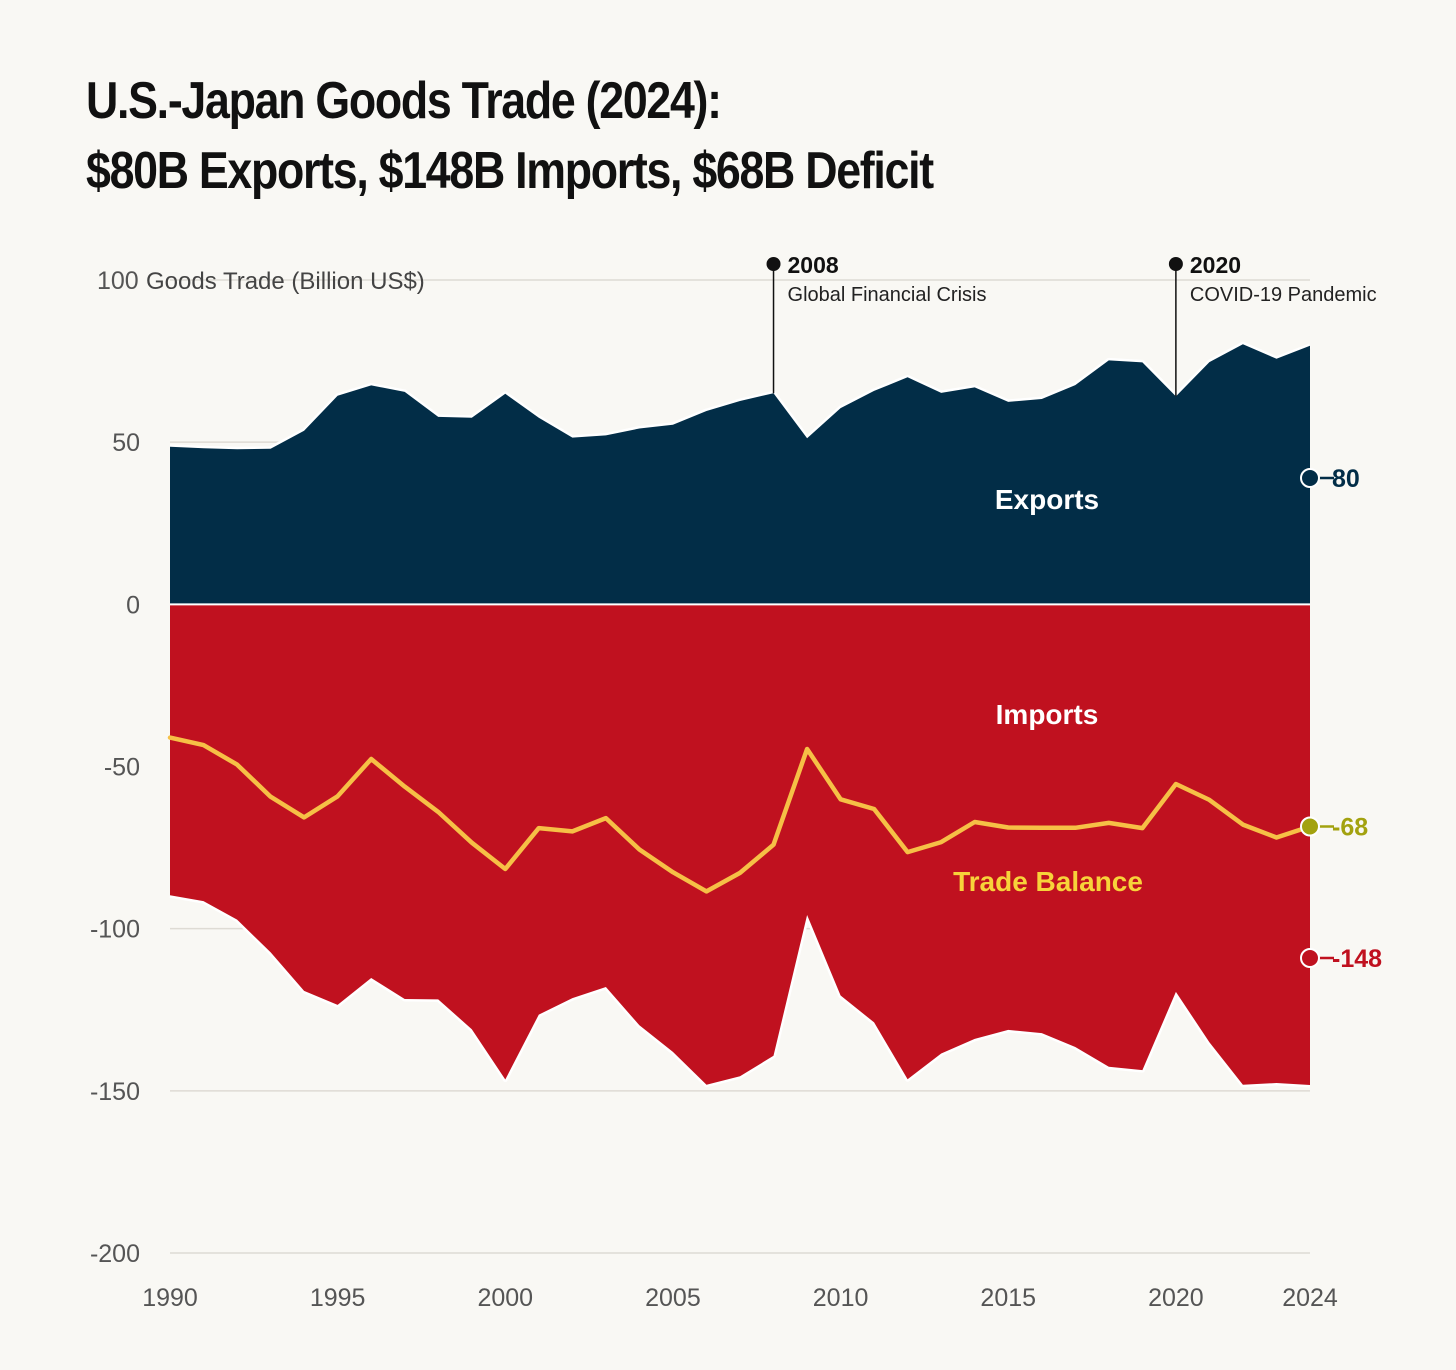 The width and height of the screenshot is (1456, 1370). What do you see at coordinates (1048, 881) in the screenshot?
I see `trade-balance-label: Trade Balance` at bounding box center [1048, 881].